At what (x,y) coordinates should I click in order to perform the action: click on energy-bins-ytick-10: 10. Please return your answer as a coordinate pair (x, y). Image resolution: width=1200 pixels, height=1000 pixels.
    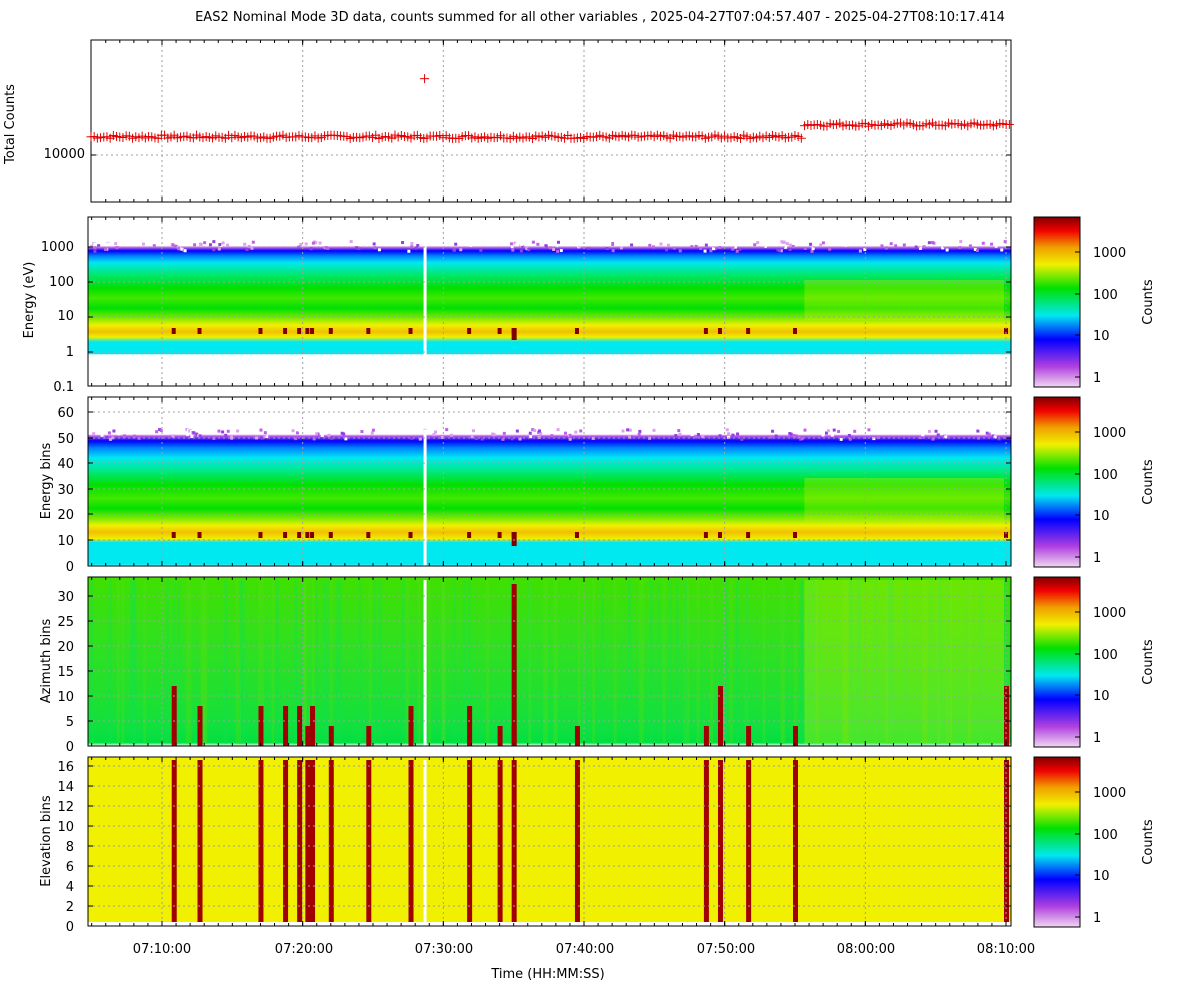
    Looking at the image, I should click on (65, 541).